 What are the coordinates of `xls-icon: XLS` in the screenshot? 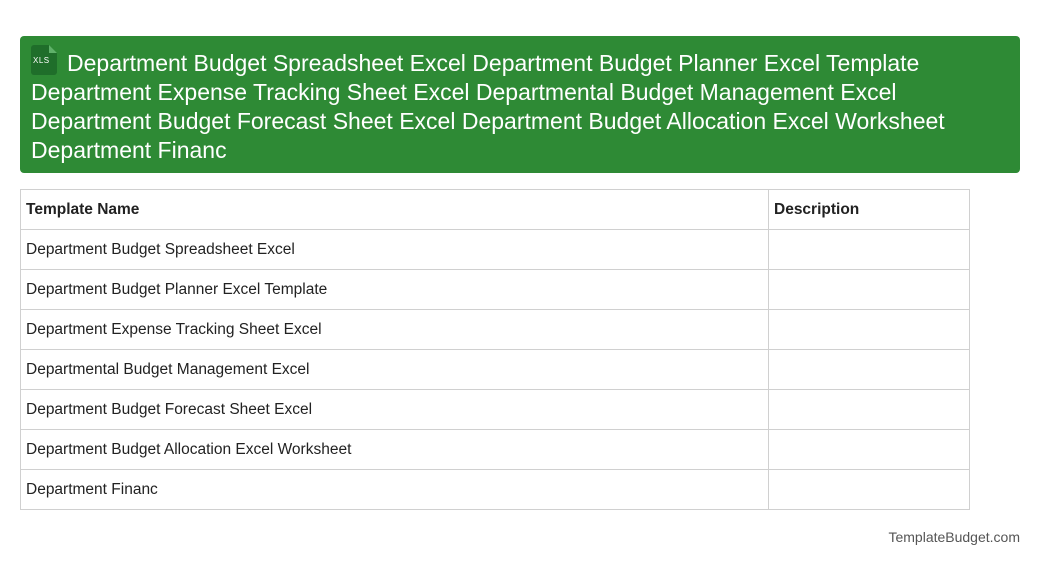 It's located at (44, 60).